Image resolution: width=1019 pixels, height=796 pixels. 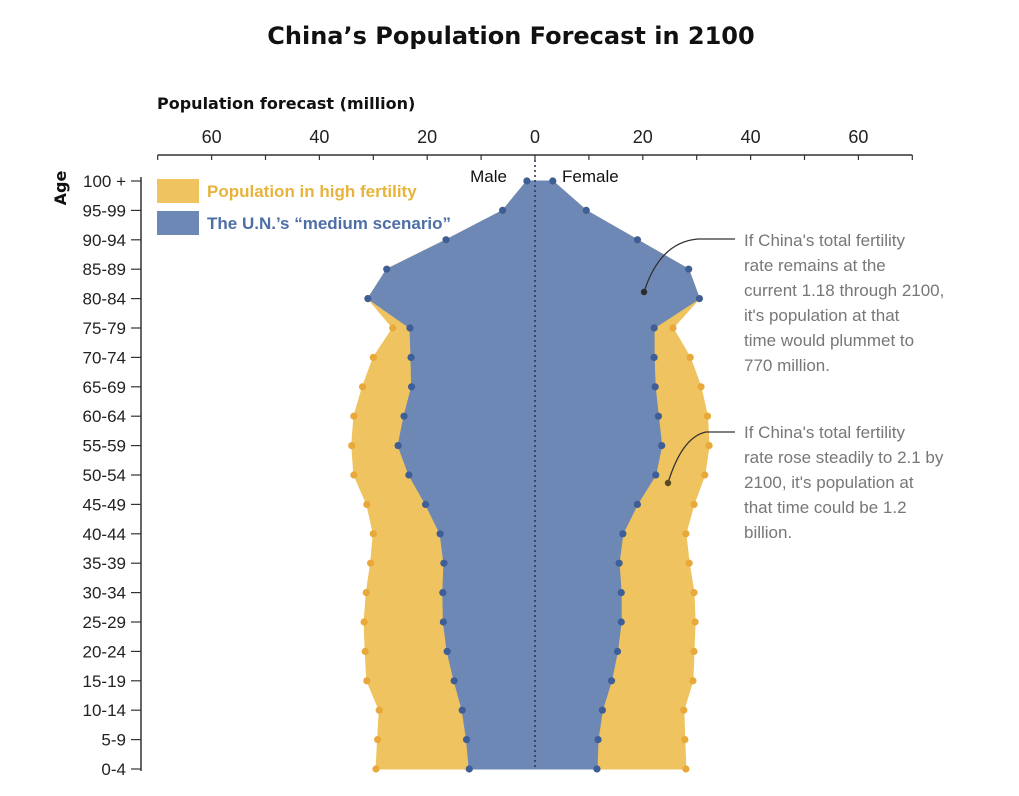 What do you see at coordinates (104, 593) in the screenshot?
I see `y-tick-label: 30-34` at bounding box center [104, 593].